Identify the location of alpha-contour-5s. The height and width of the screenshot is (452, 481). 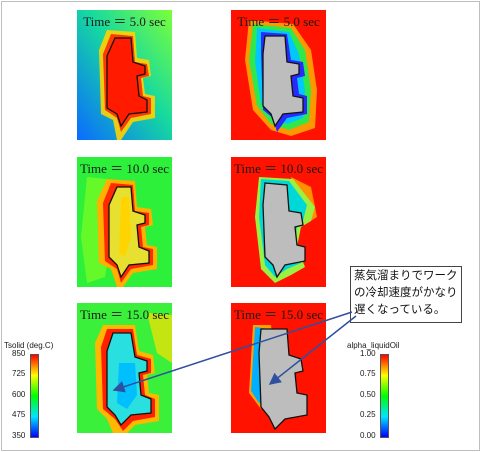
(278, 75).